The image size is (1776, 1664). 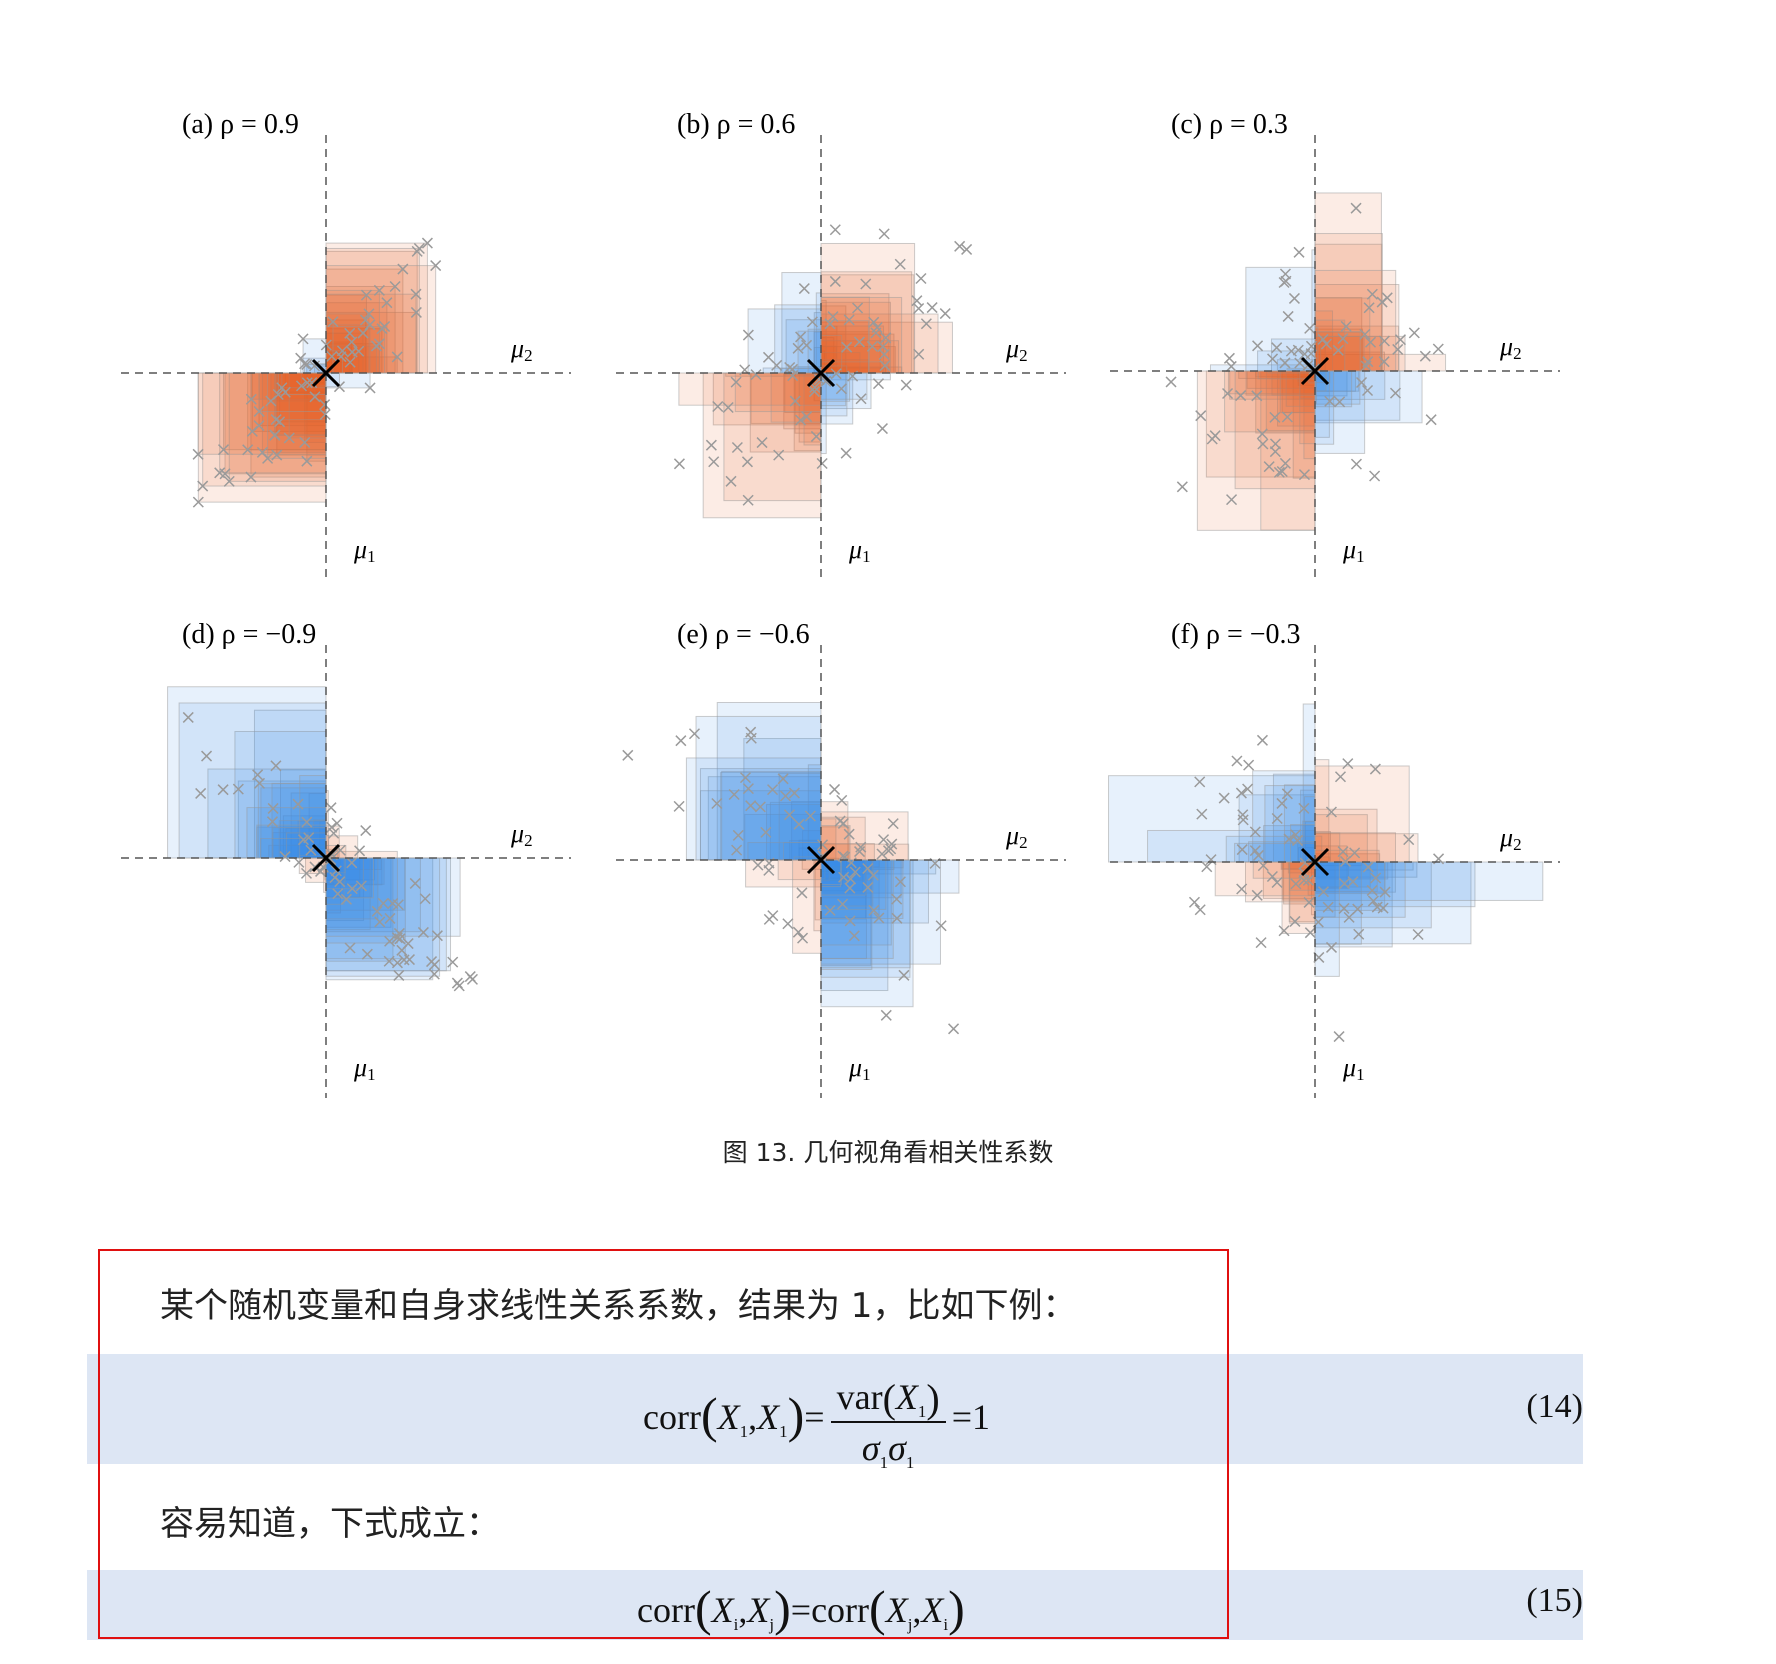 What do you see at coordinates (326, 858) in the screenshot?
I see `mean-center-marker` at bounding box center [326, 858].